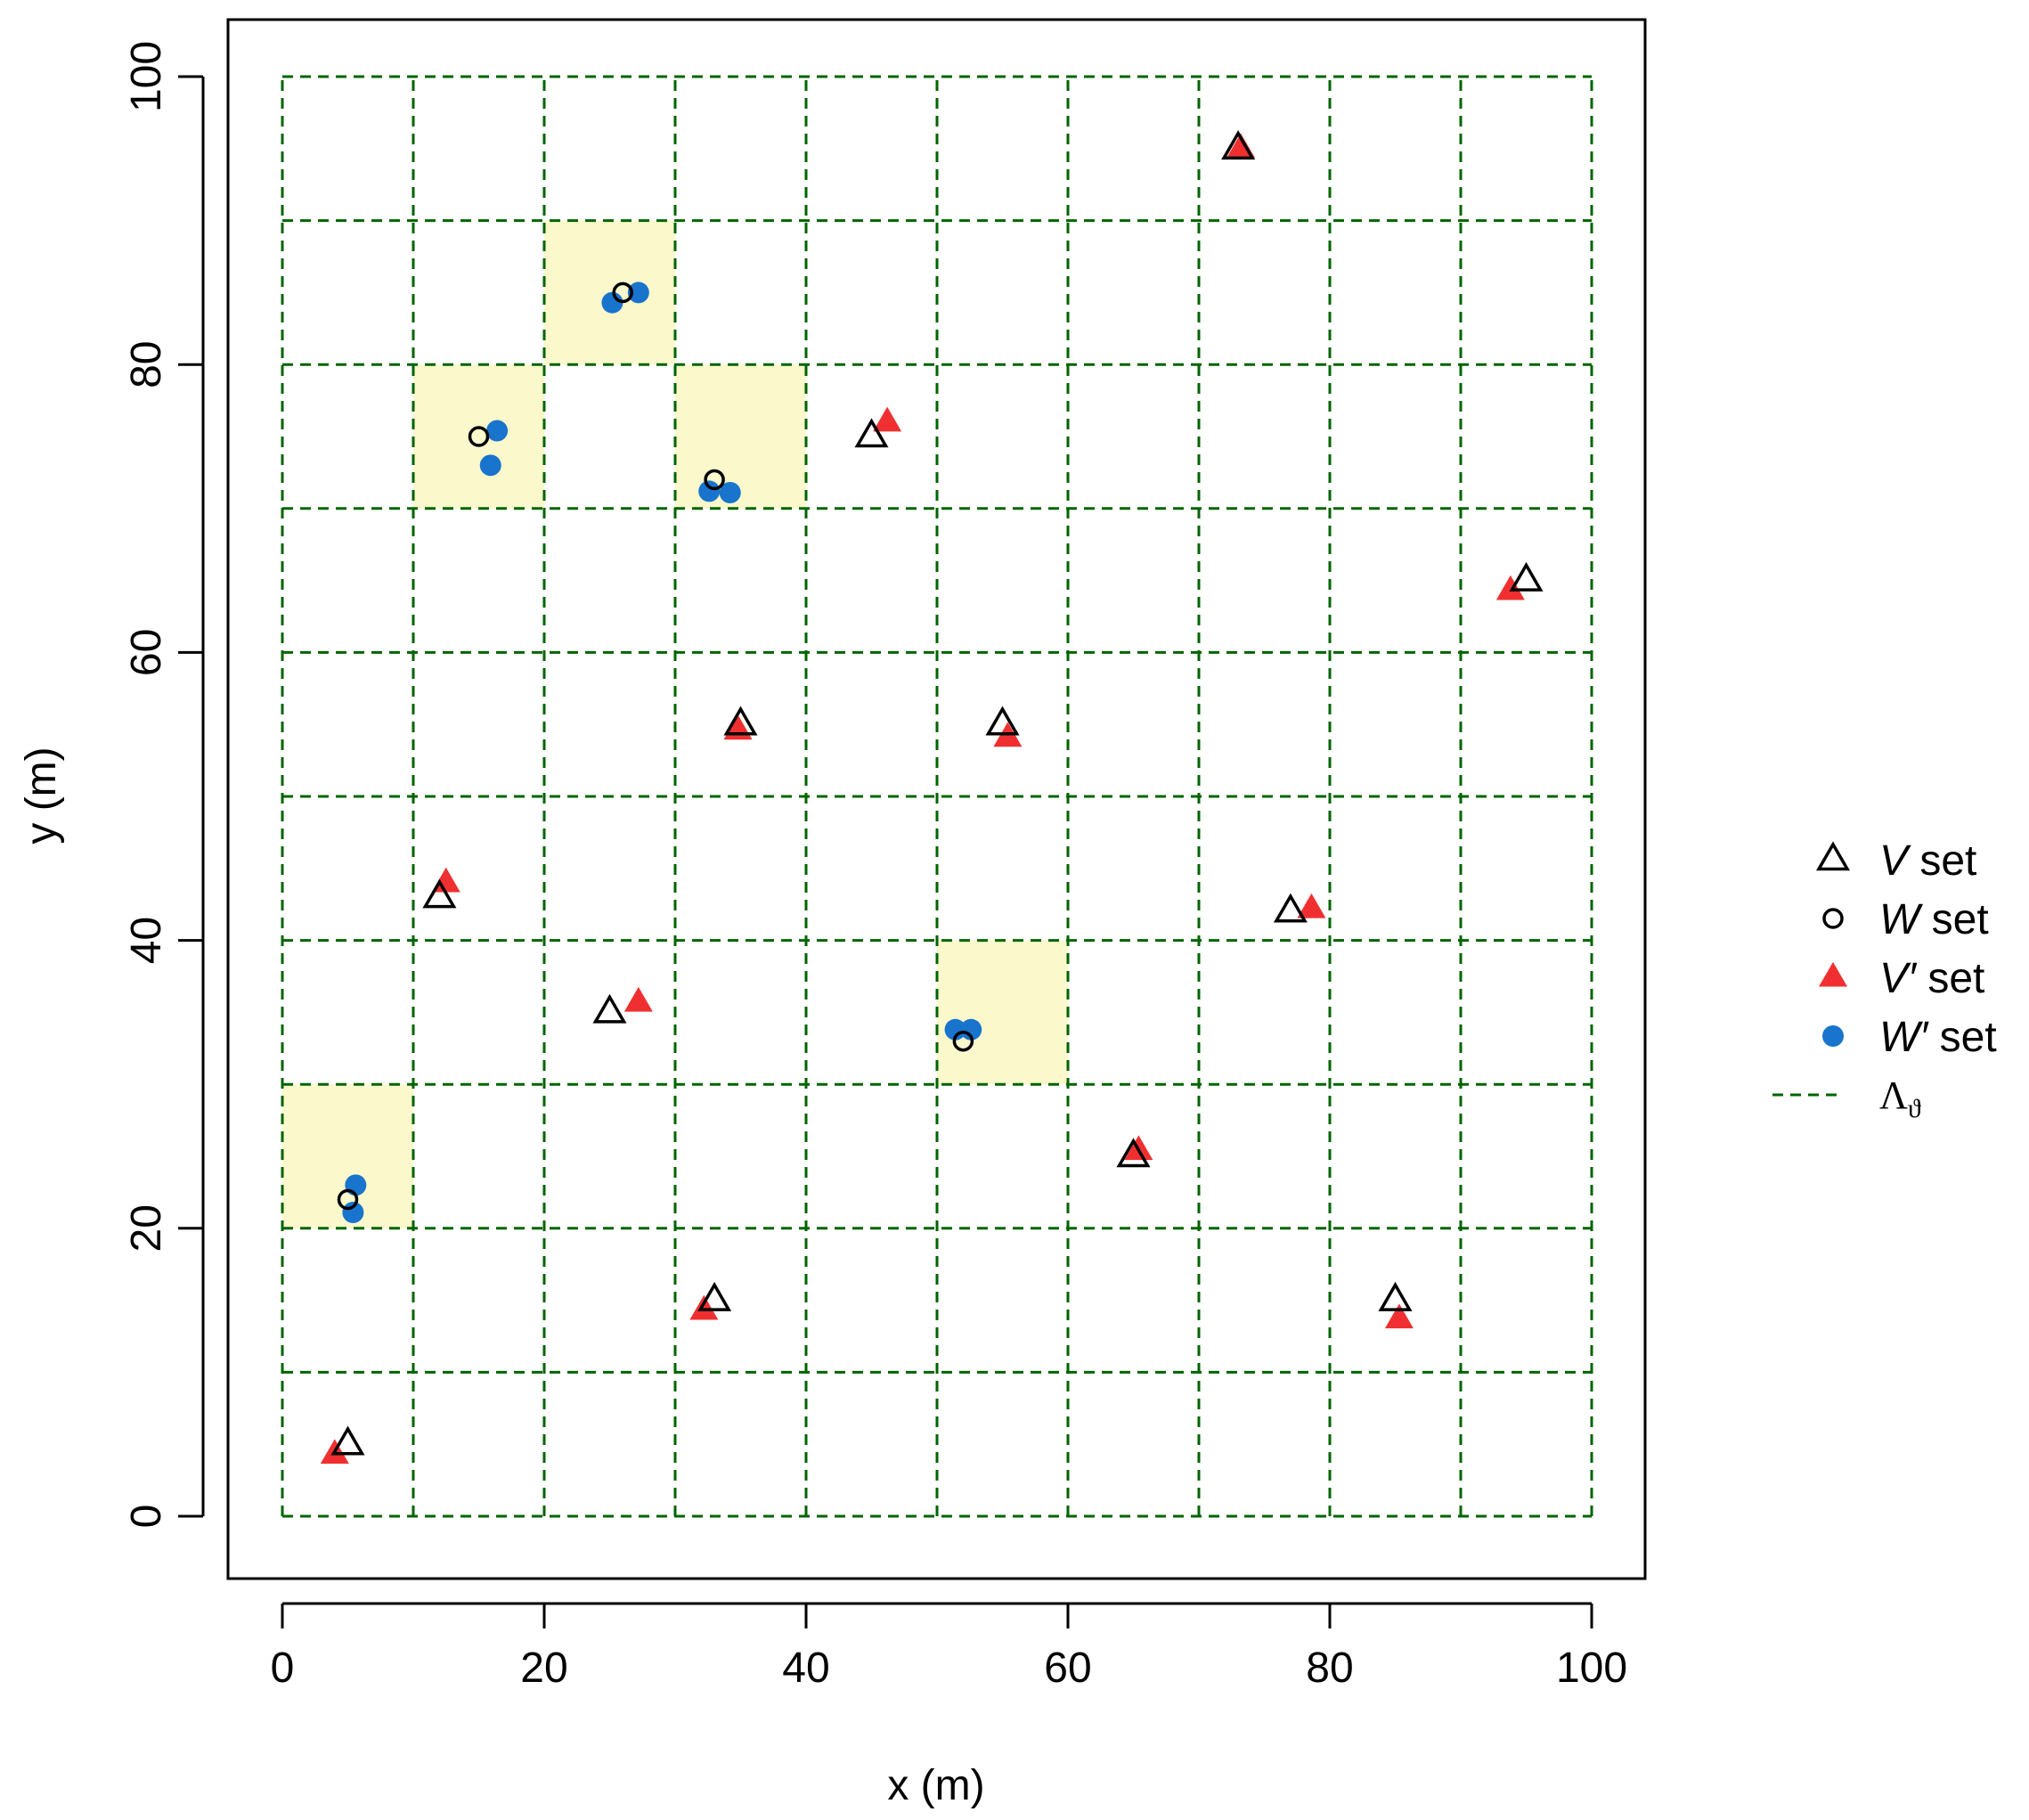 The image size is (2029, 1820). Describe the element at coordinates (146, 76) in the screenshot. I see `y-tick-label-100: 100` at that location.